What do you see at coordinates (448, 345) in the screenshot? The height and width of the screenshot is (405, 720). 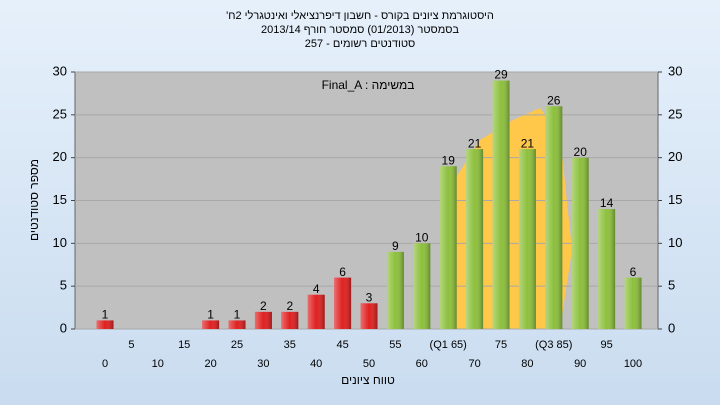 I see `x-tick-label: (Q1 65)` at bounding box center [448, 345].